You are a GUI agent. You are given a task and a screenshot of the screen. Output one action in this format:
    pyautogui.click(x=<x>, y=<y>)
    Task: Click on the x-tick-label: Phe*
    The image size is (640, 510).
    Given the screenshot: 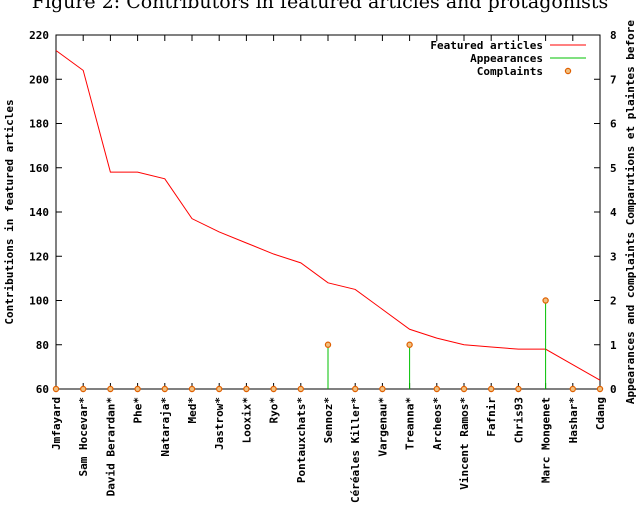 What is the action you would take?
    pyautogui.click(x=138, y=410)
    